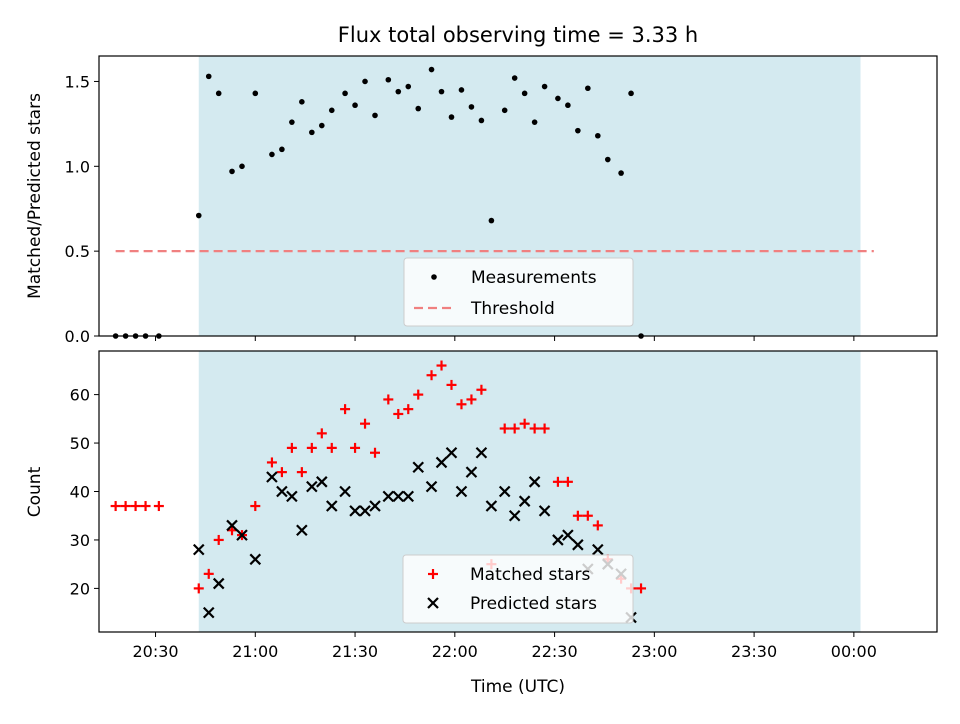 The height and width of the screenshot is (724, 960). What do you see at coordinates (433, 603) in the screenshot?
I see `legend-predicted-marker` at bounding box center [433, 603].